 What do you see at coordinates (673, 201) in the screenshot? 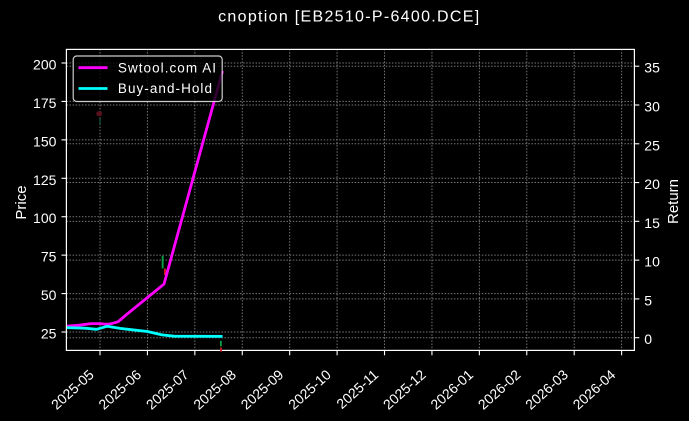
I see `svg-text: Return` at bounding box center [673, 201].